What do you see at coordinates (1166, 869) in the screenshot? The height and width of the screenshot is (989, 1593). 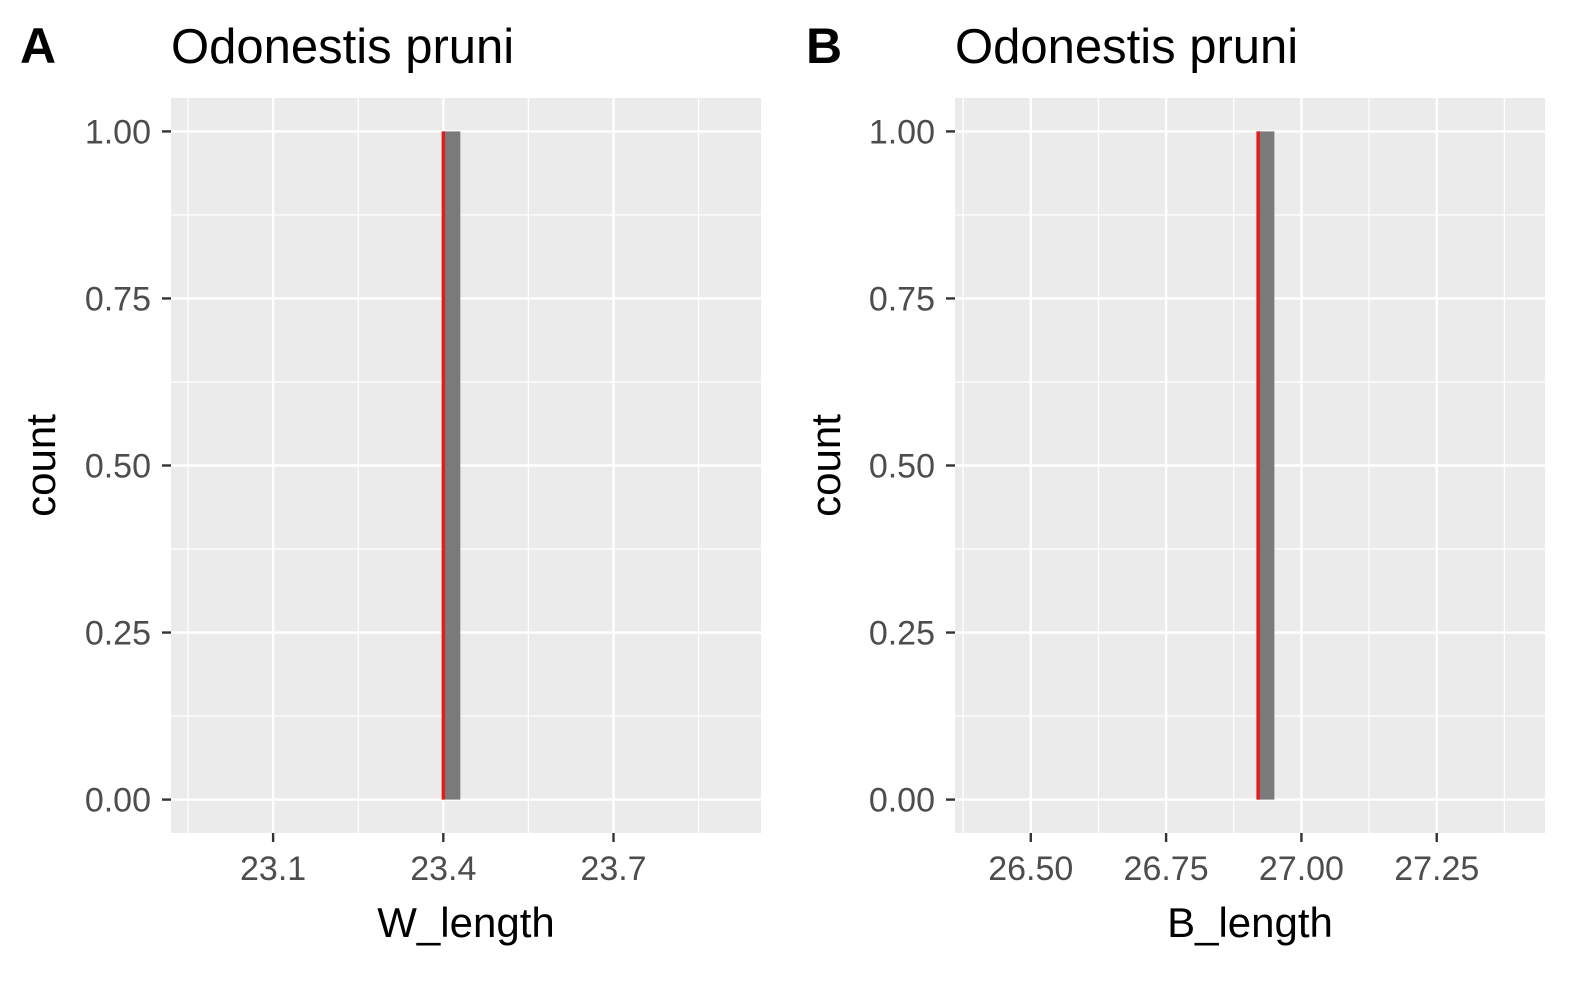 I see `x-tick-label: 26.75` at bounding box center [1166, 869].